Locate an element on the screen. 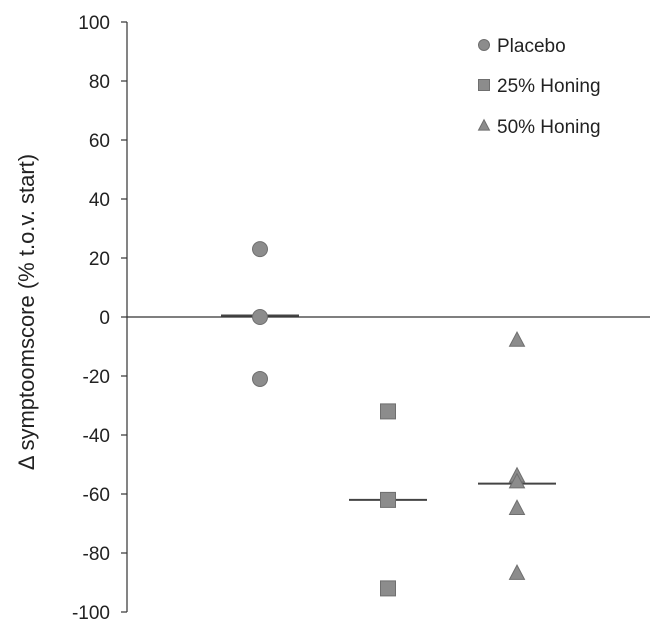 This screenshot has height=621, width=655. y-tick-label: 0 is located at coordinates (104, 318).